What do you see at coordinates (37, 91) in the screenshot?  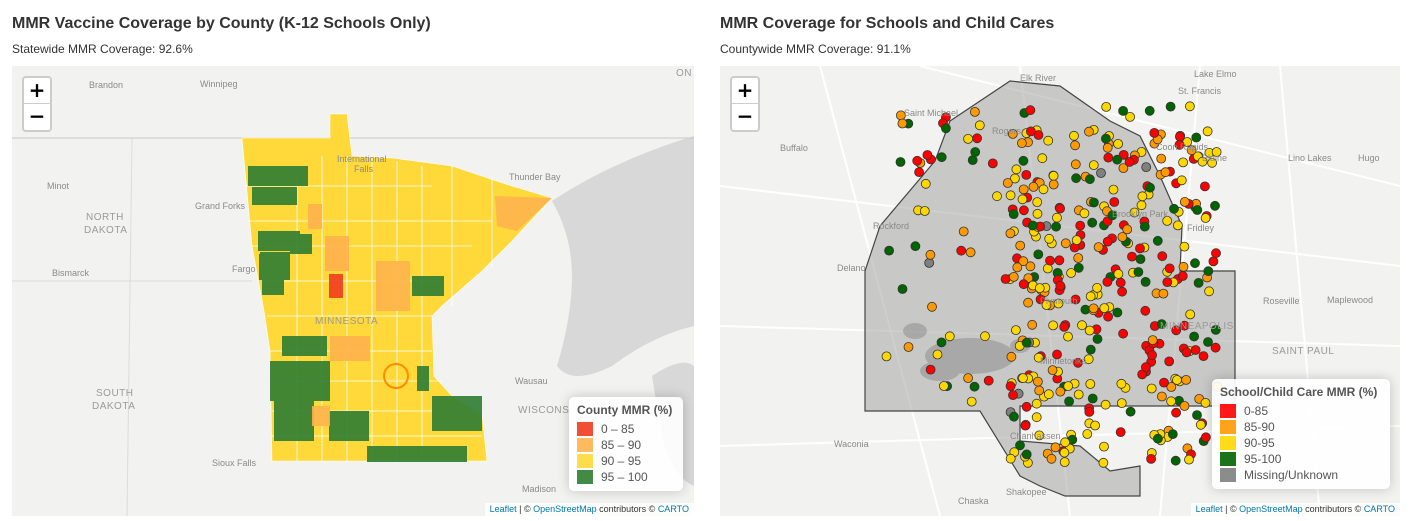 I see `zoom-in-button: +` at bounding box center [37, 91].